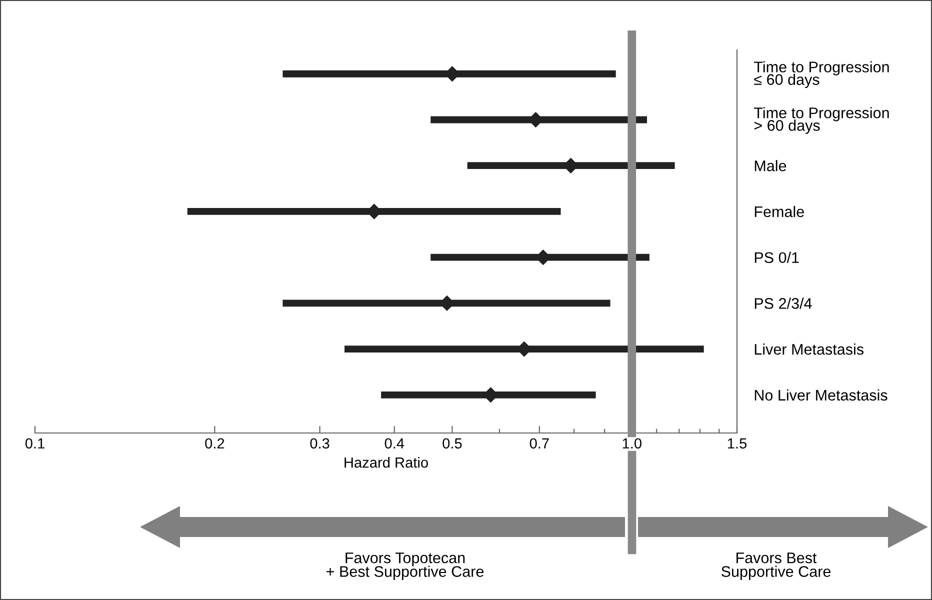  What do you see at coordinates (539, 443) in the screenshot?
I see `x-tick-label: 0.7` at bounding box center [539, 443].